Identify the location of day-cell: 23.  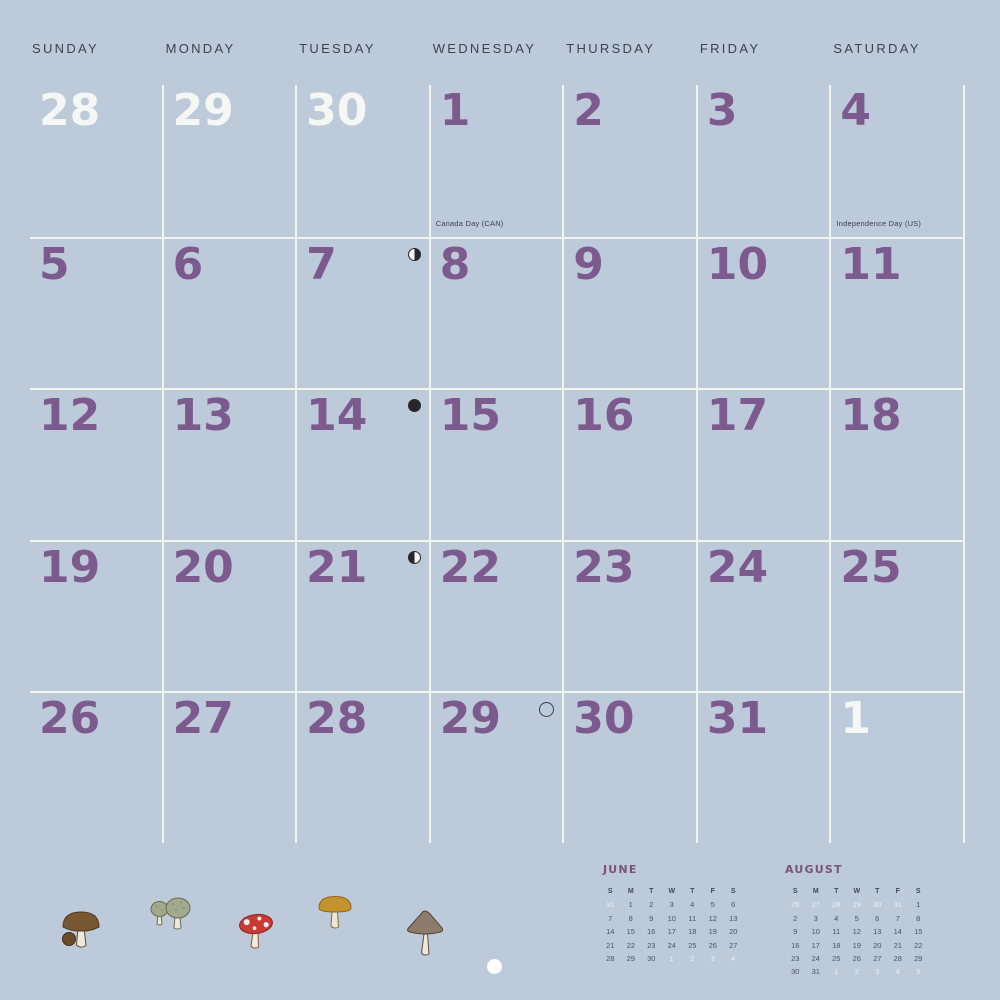
(631, 615).